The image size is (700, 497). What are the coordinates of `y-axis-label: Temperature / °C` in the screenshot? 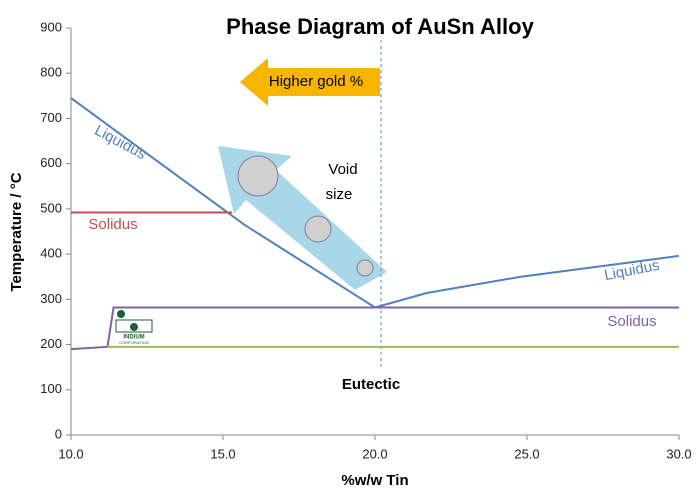 It's located at (16, 231).